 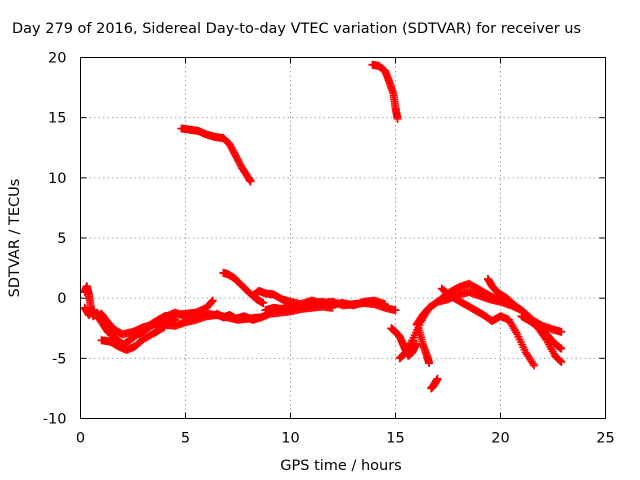 I want to click on series-arc-k, so click(x=325, y=305).